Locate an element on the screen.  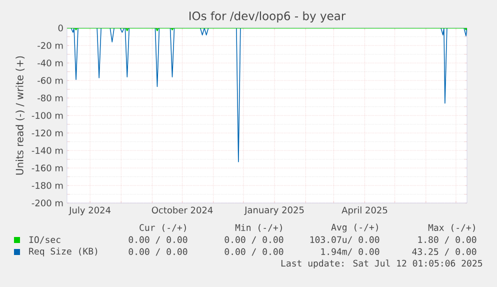
y-tick-label: -140 m is located at coordinates (47, 150).